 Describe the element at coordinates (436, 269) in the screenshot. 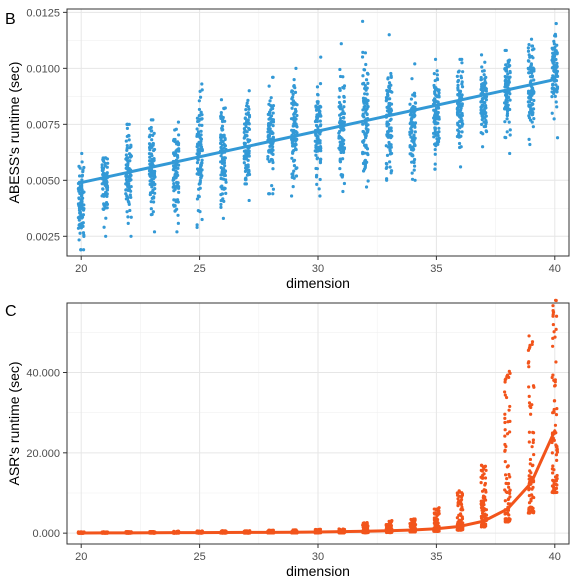

I see `x-tick-label: 35` at that location.